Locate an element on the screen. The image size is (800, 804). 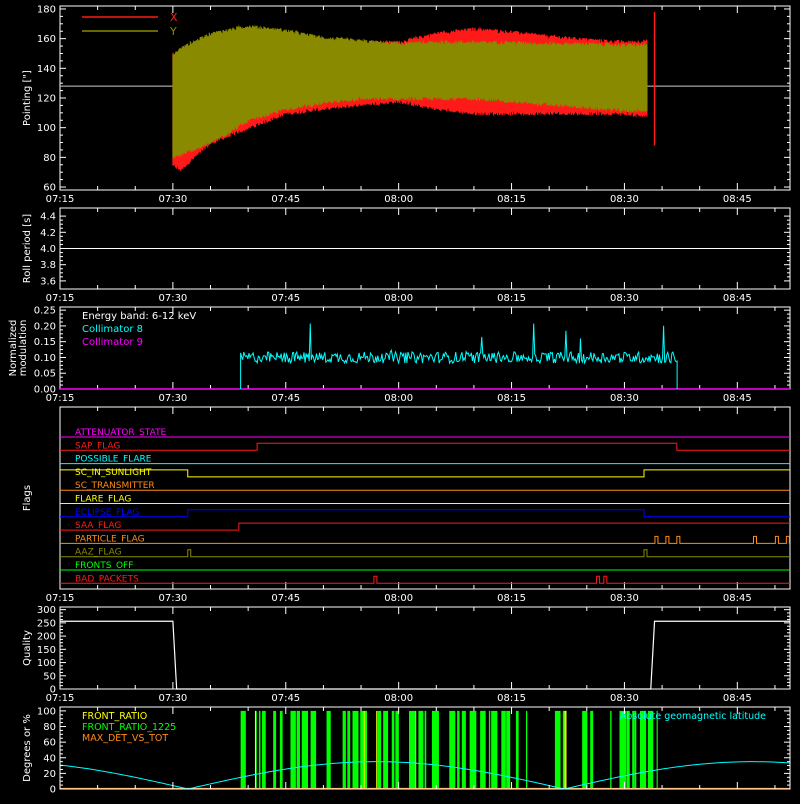
pointing-legend-label: Y is located at coordinates (173, 31).